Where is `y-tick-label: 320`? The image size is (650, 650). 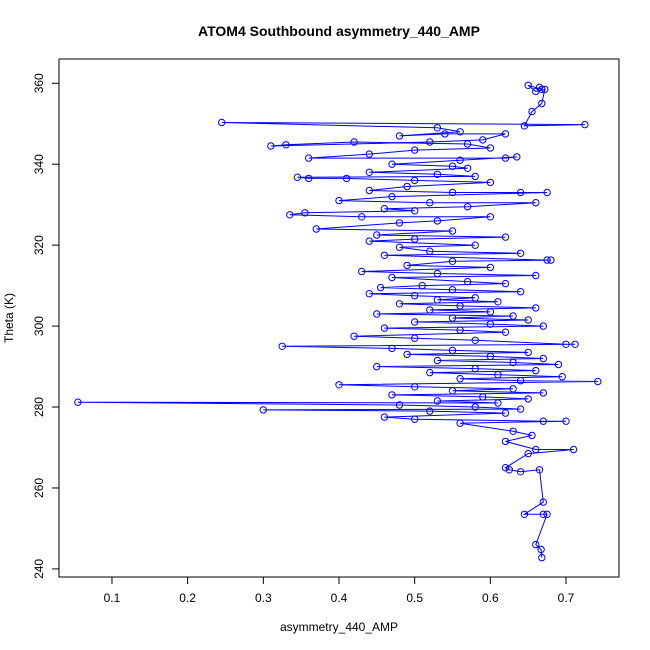
y-tick-label: 320 is located at coordinates (39, 245).